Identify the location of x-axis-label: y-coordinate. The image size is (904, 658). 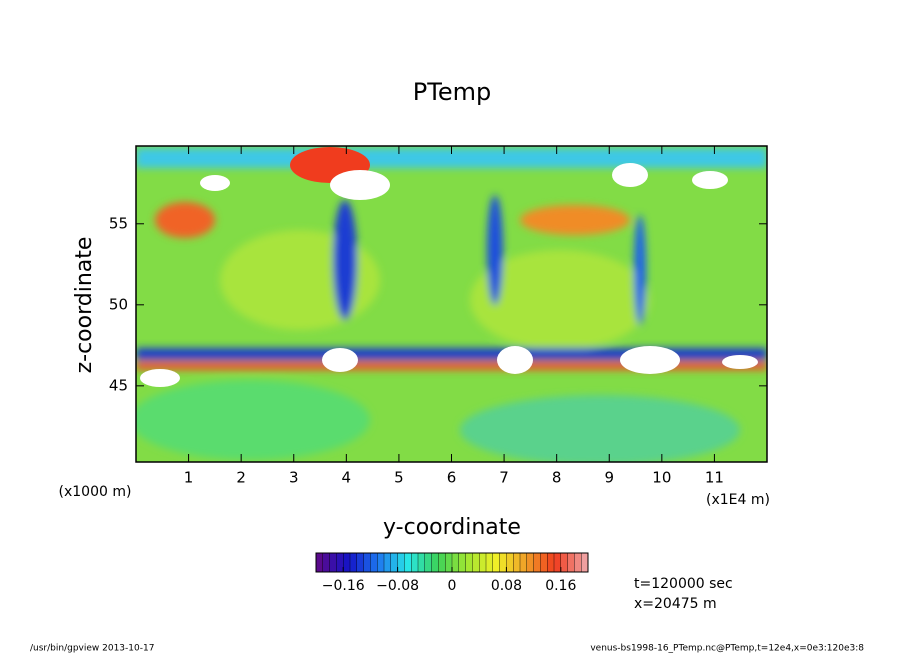
(452, 527).